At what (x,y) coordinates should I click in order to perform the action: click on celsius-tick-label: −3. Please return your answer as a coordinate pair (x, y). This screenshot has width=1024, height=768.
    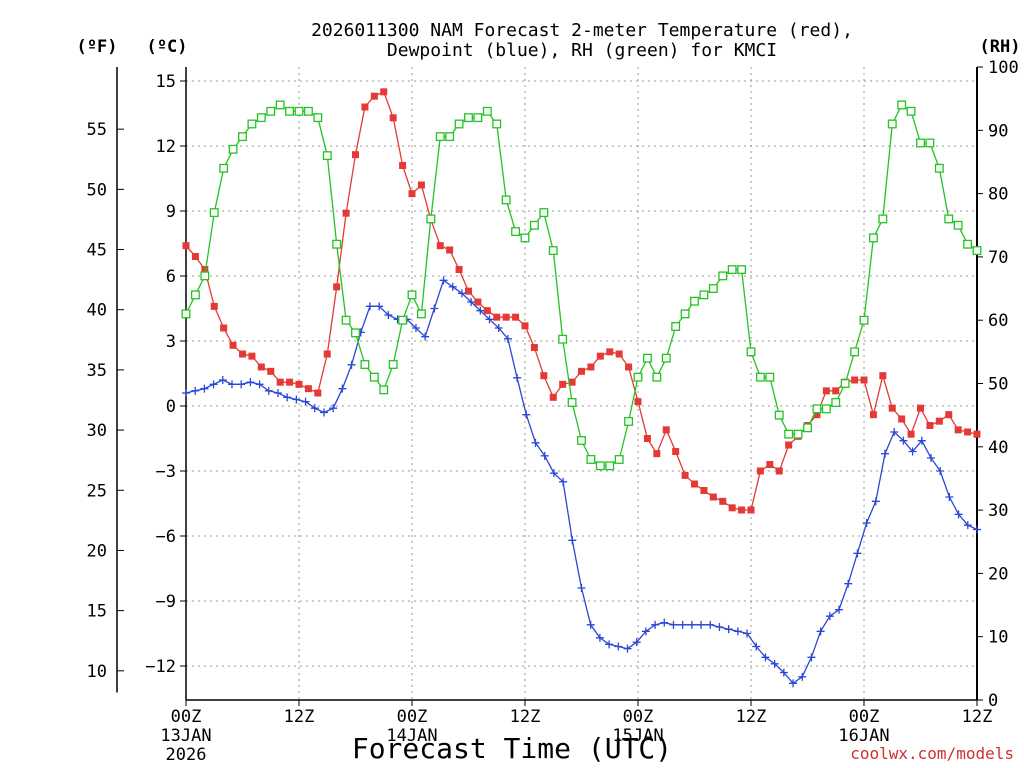
    Looking at the image, I should click on (166, 472).